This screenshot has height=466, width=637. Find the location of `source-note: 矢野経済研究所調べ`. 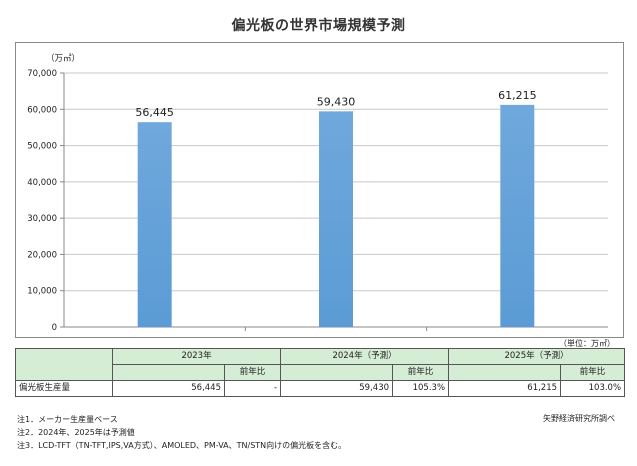

source-note: 矢野経済研究所調べ is located at coordinates (579, 418).